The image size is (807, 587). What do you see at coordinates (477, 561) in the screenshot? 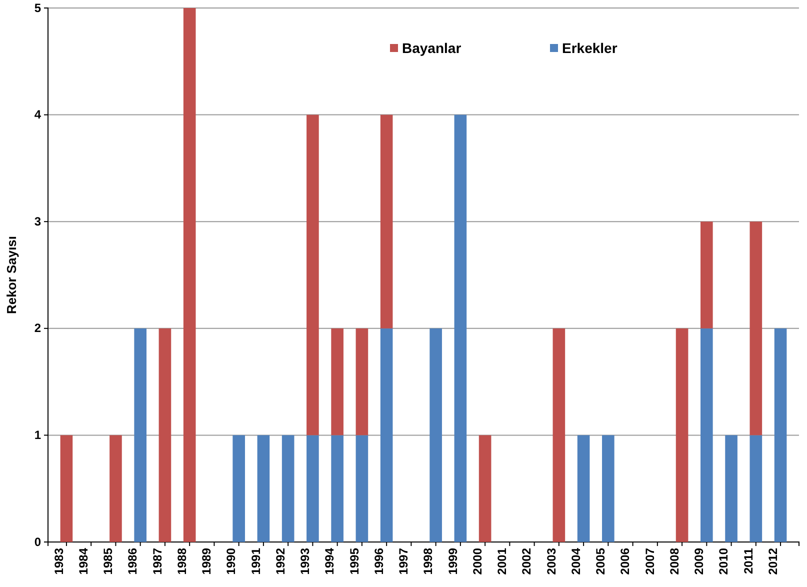
I see `x-tick-label: 2000` at bounding box center [477, 561].